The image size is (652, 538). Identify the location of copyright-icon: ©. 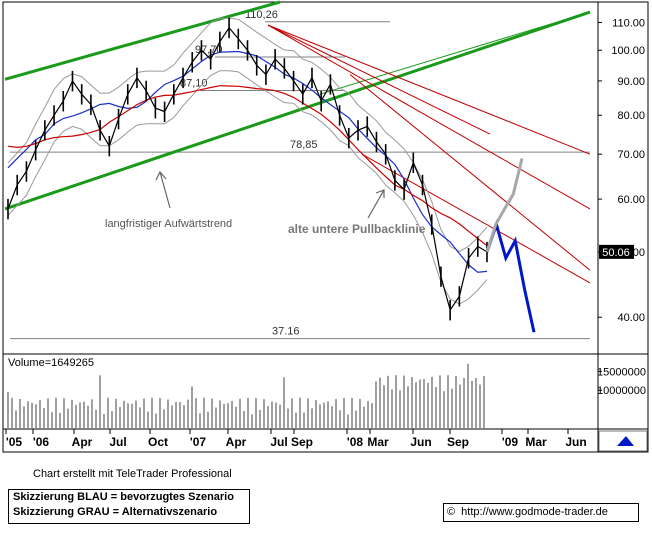
(451, 512).